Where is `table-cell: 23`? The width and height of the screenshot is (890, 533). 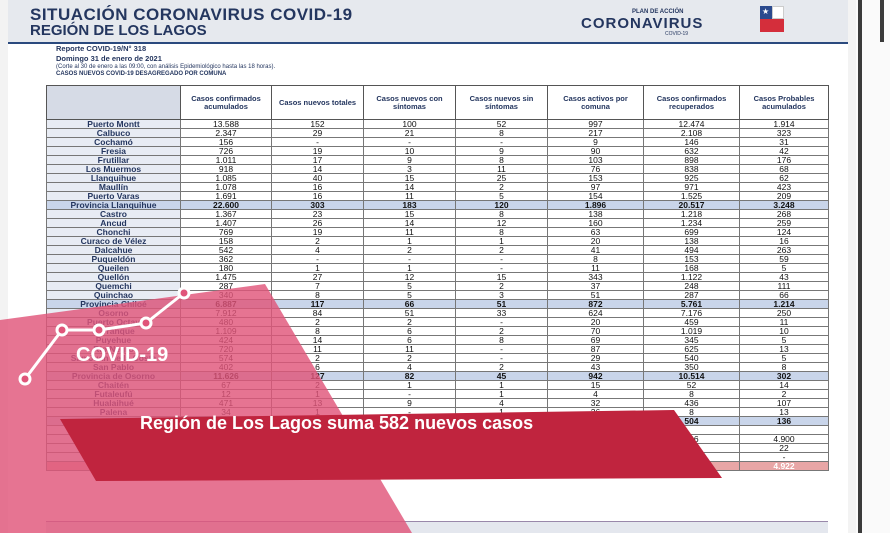
table-cell: 23 is located at coordinates (317, 214).